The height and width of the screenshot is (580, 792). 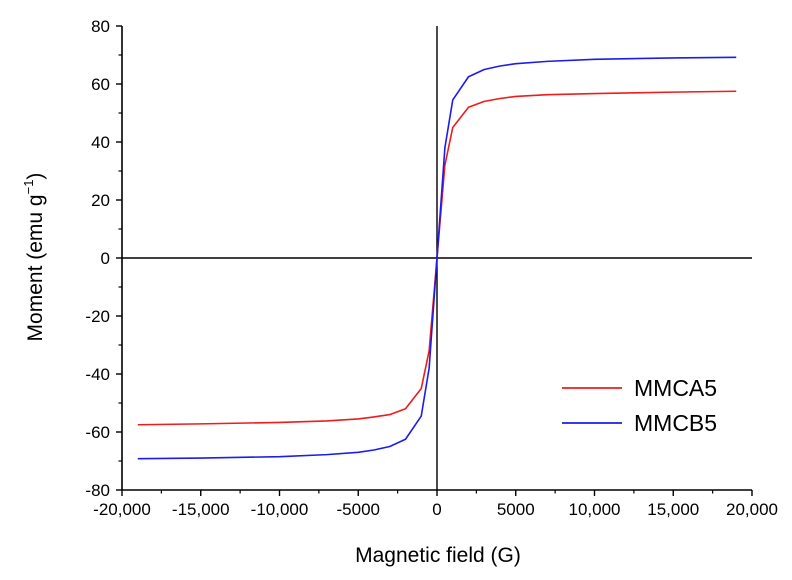 What do you see at coordinates (97, 316) in the screenshot?
I see `y-tick-label: -20` at bounding box center [97, 316].